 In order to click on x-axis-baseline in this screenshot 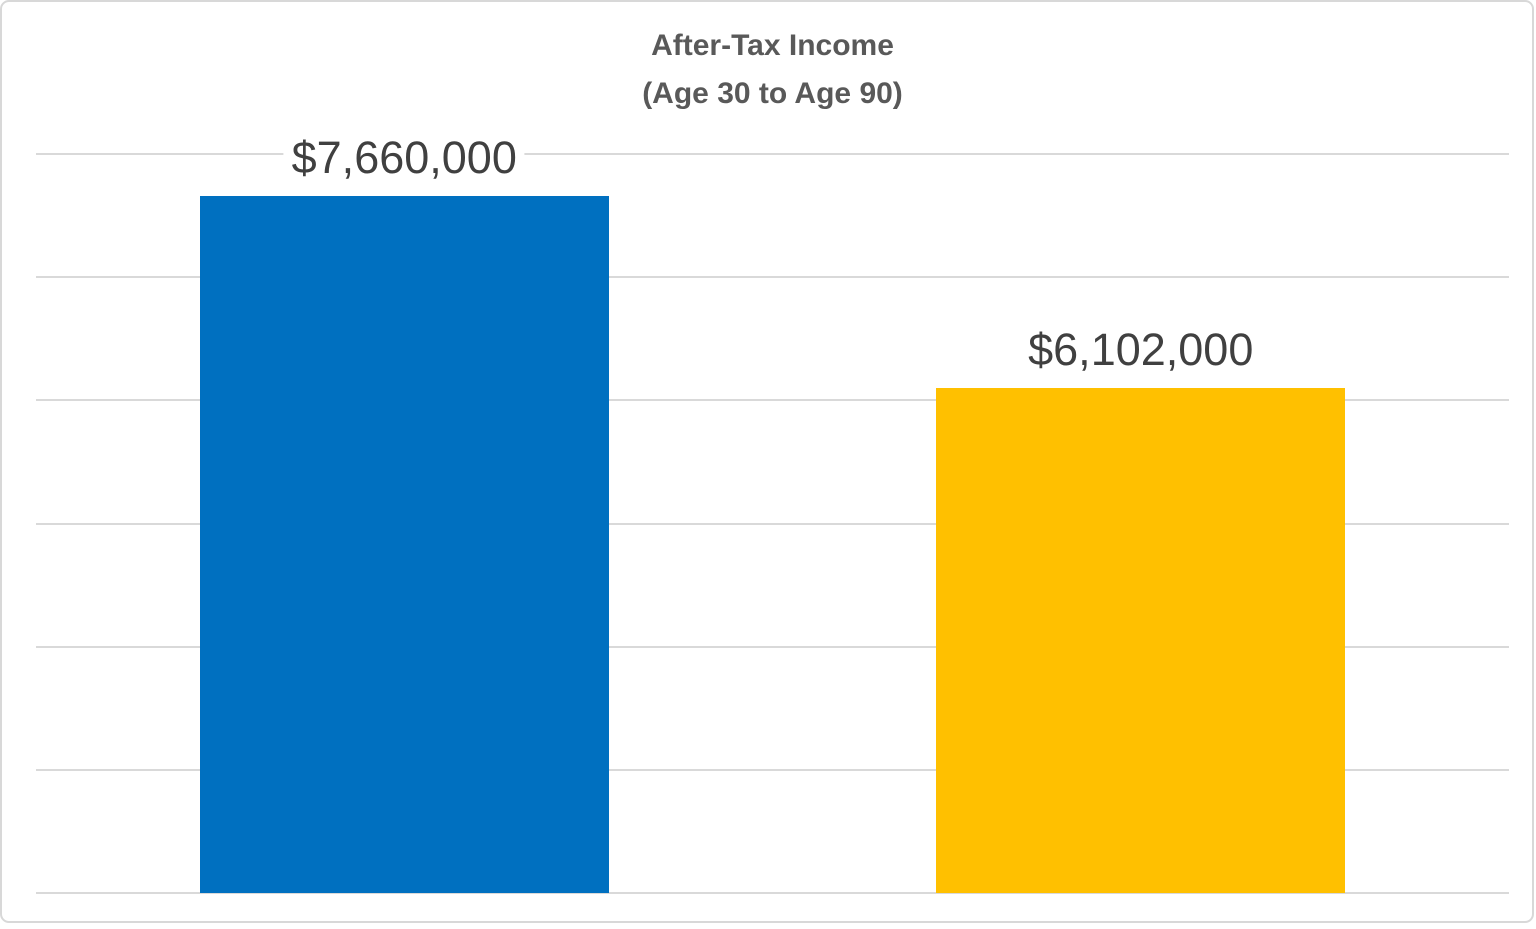, I will do `click(772, 893)`.